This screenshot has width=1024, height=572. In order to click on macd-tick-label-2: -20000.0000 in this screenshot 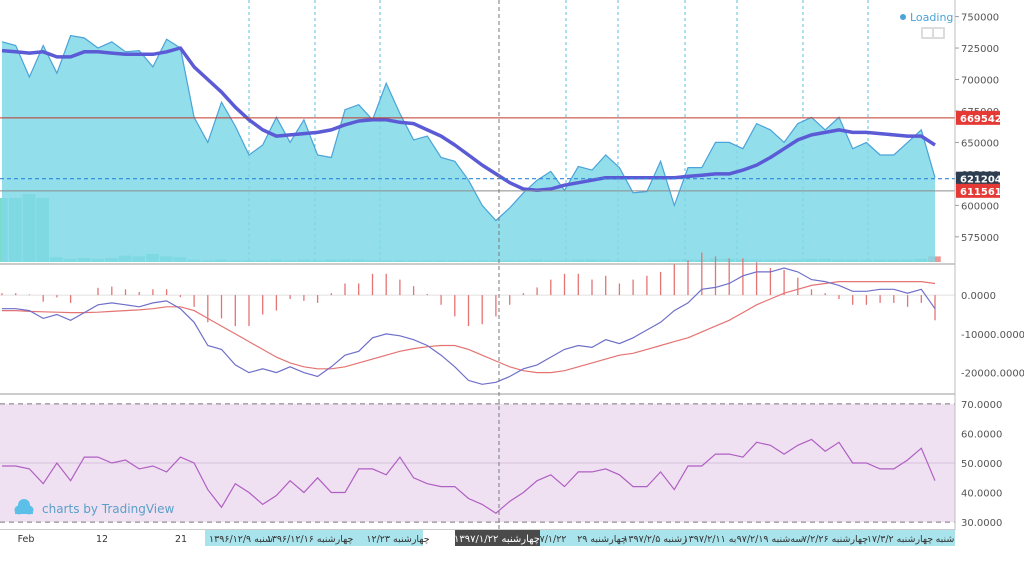, I will do `click(992, 374)`.